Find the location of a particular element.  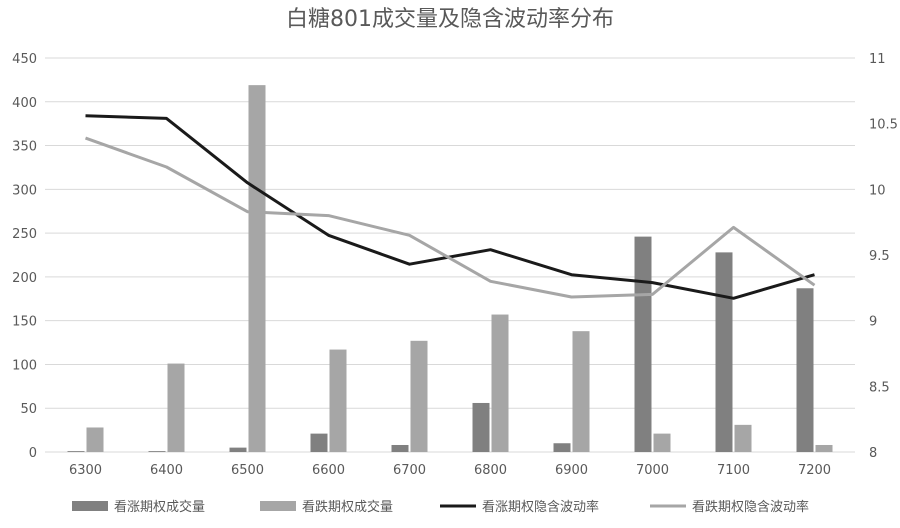

y-right-tick-label: 8.5 is located at coordinates (879, 387).